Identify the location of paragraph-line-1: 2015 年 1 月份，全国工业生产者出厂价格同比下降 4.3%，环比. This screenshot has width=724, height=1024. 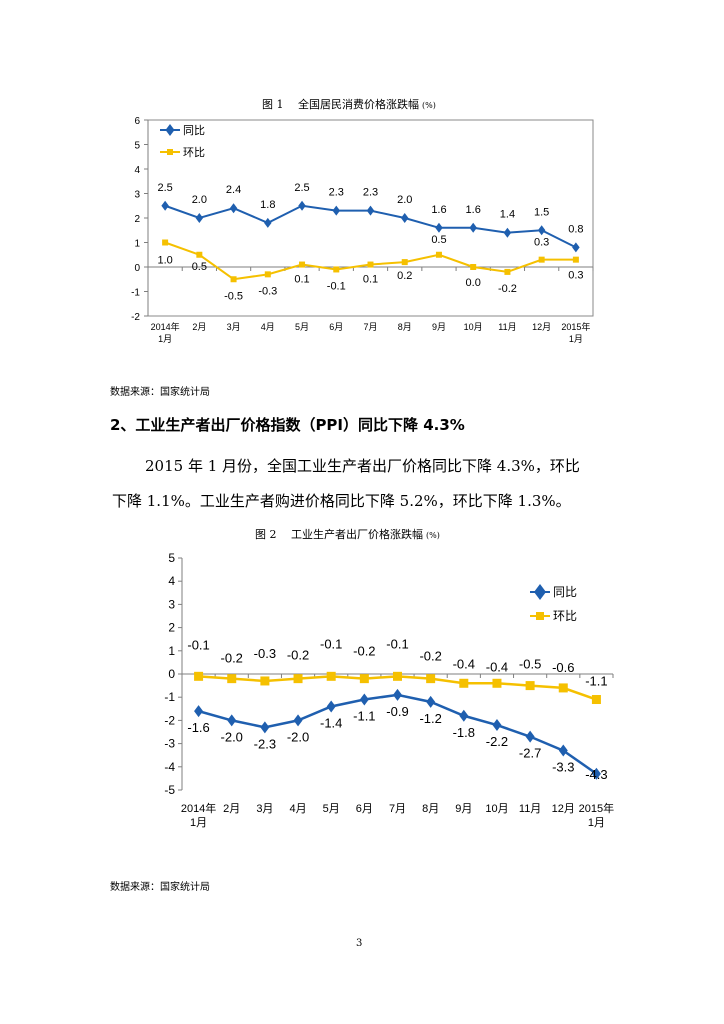
(362, 466).